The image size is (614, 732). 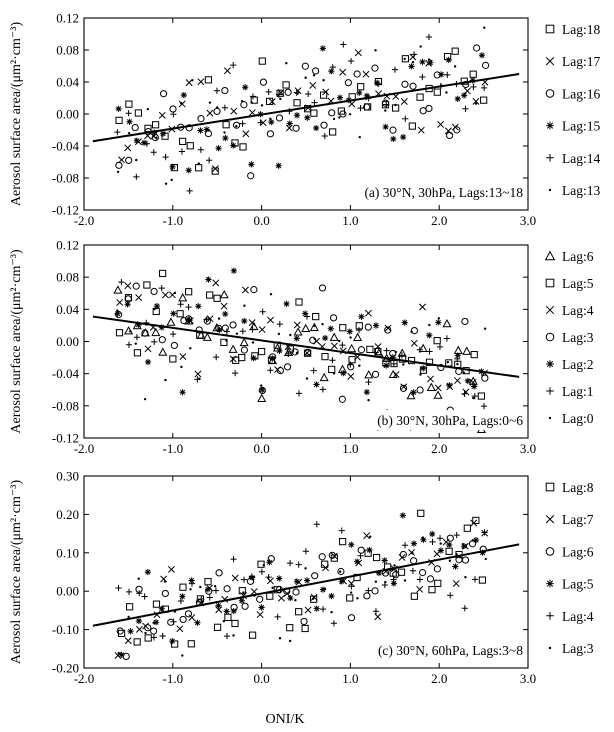 What do you see at coordinates (67, 514) in the screenshot?
I see `y-tick-label: 0.20` at bounding box center [67, 514].